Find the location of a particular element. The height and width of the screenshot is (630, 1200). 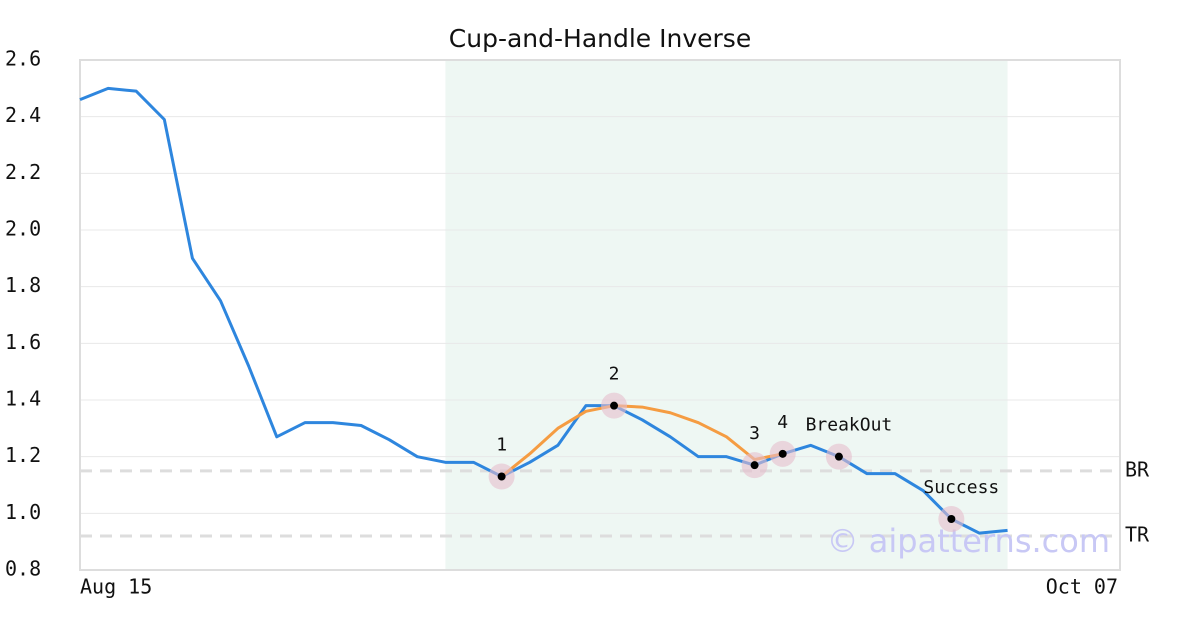

series-line is located at coordinates (641, 441).